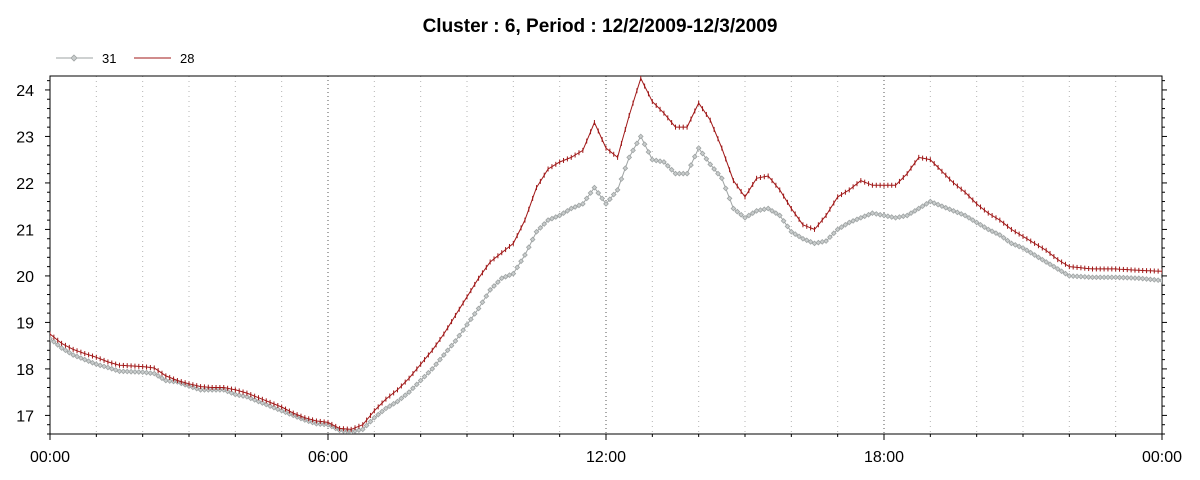 The height and width of the screenshot is (480, 1200). What do you see at coordinates (25, 277) in the screenshot?
I see `y-tick-label: 20` at bounding box center [25, 277].